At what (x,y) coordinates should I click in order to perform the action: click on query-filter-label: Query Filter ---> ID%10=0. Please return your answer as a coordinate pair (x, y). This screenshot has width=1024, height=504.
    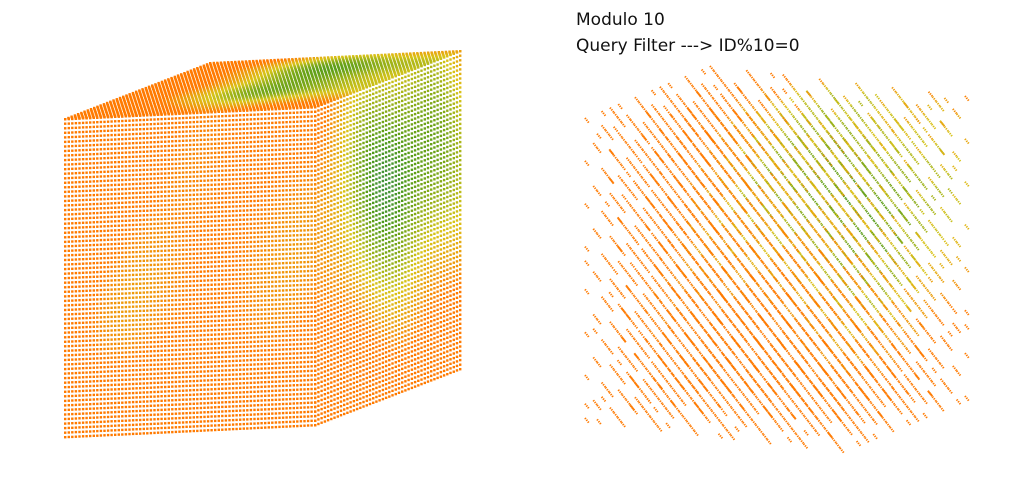
    Looking at the image, I should click on (688, 46).